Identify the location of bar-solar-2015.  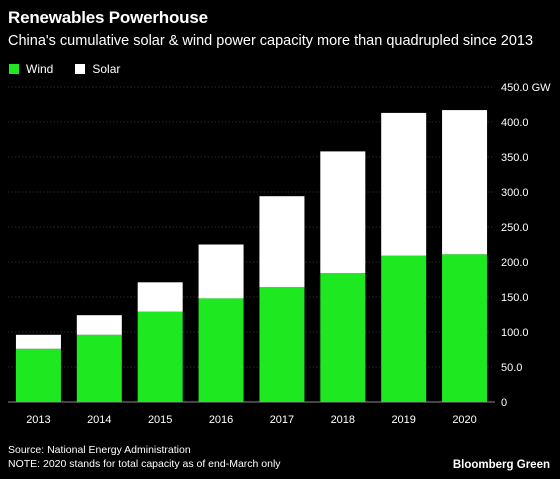
(160, 297).